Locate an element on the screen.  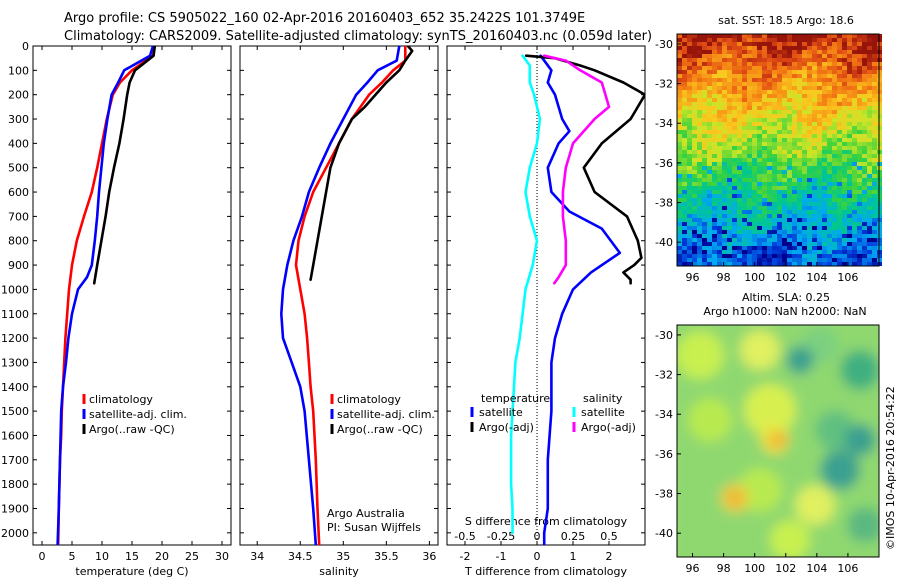
sla-blob is located at coordinates (800, 360).